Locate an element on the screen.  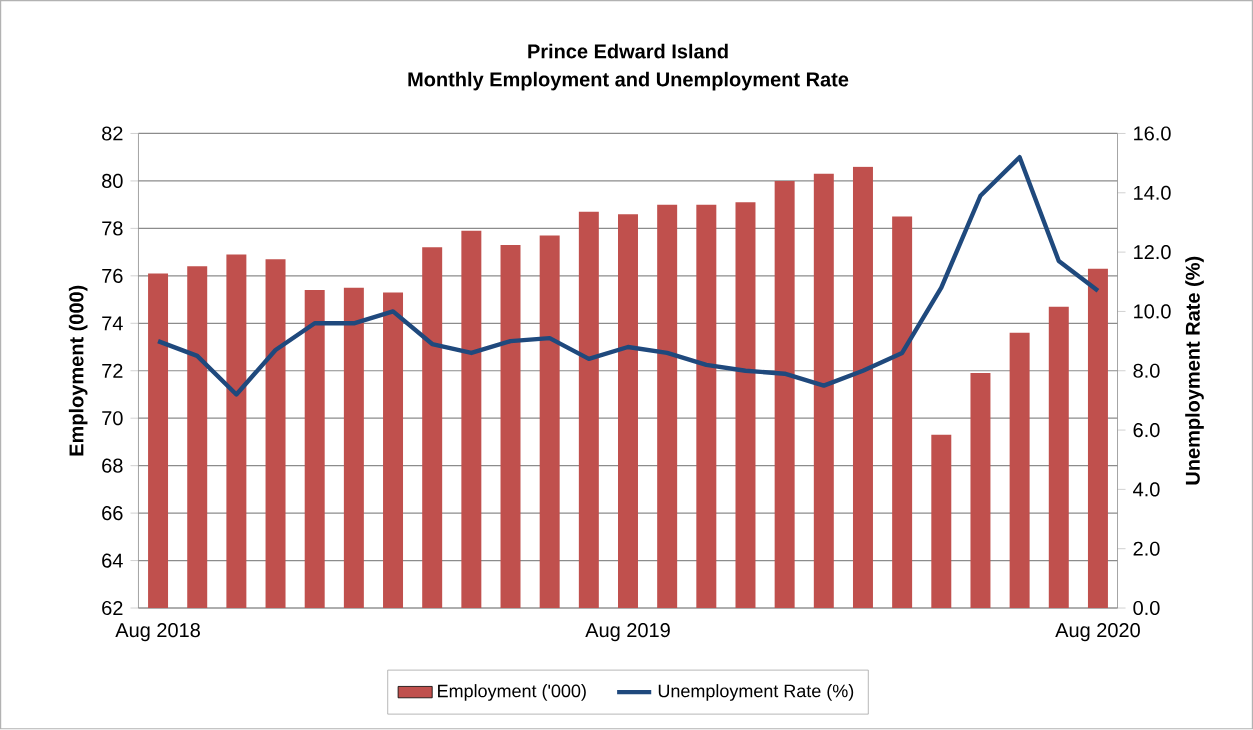
y2-tick-label: 10.0 is located at coordinates (1152, 311).